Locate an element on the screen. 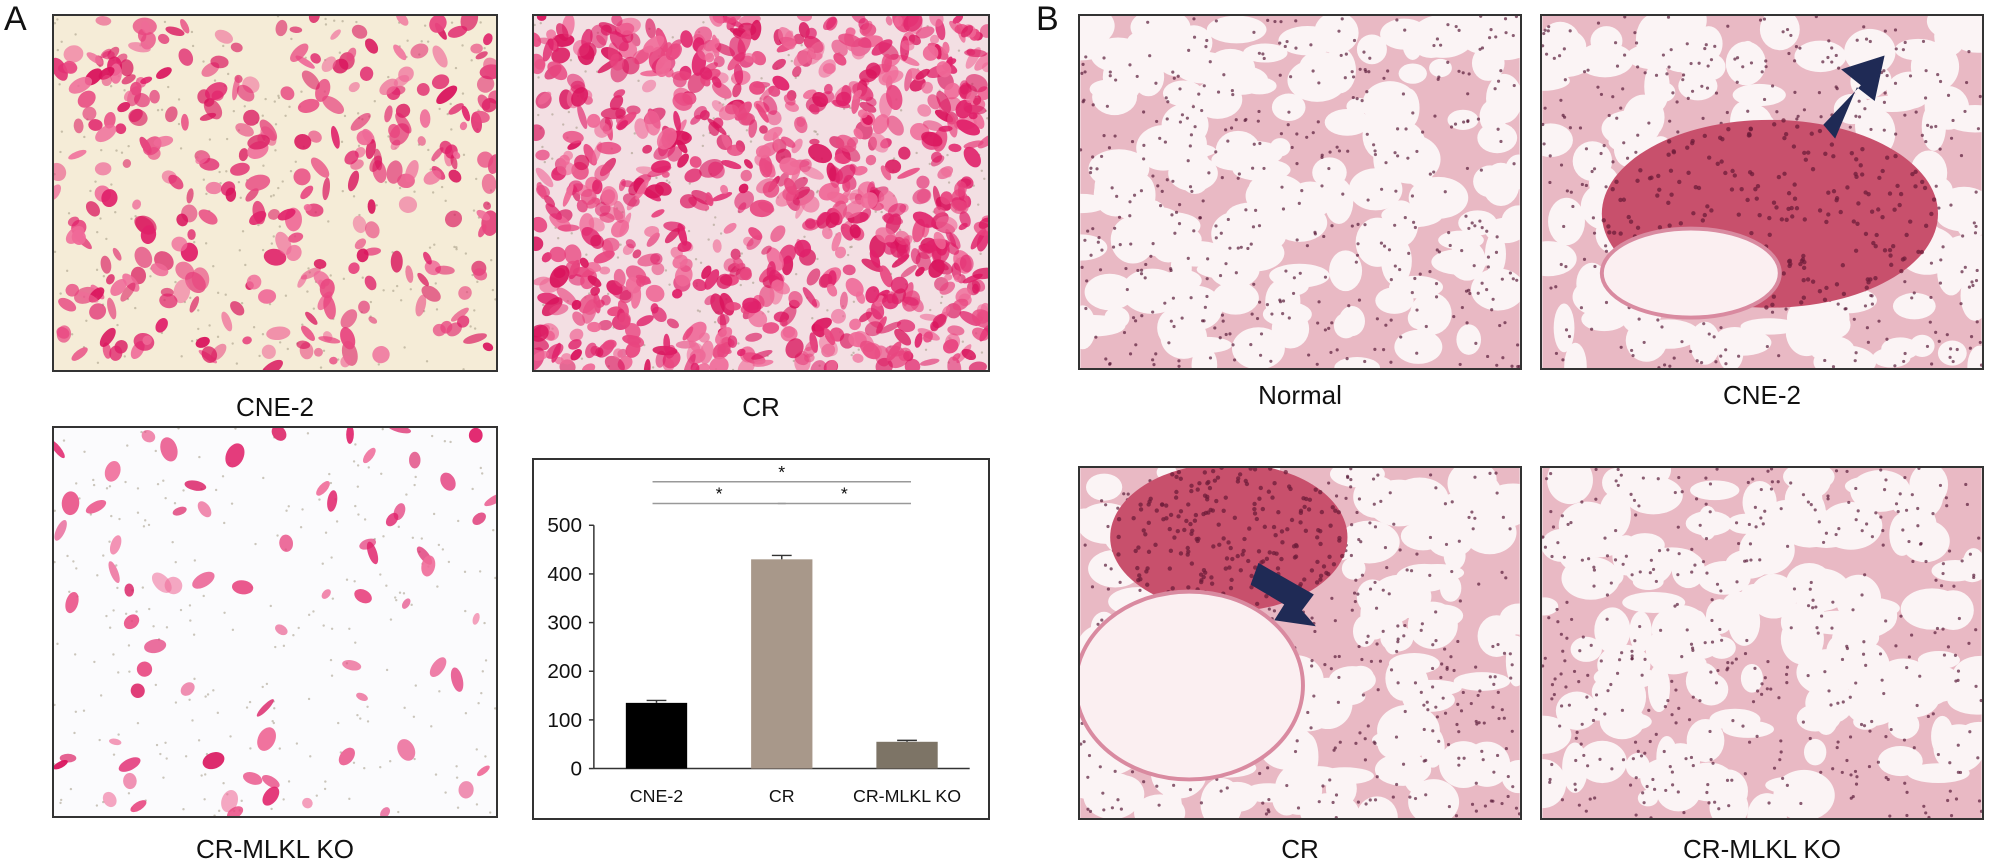  caption-cr: CR is located at coordinates (761, 407).